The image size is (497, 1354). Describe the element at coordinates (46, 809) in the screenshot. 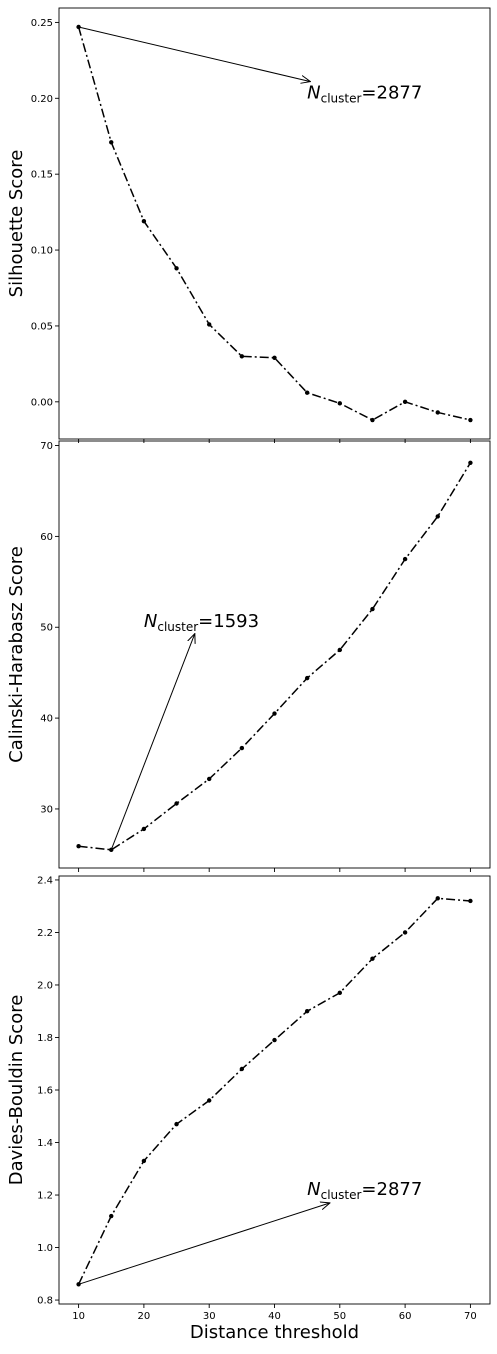

I see `y-tick-label: 30` at that location.